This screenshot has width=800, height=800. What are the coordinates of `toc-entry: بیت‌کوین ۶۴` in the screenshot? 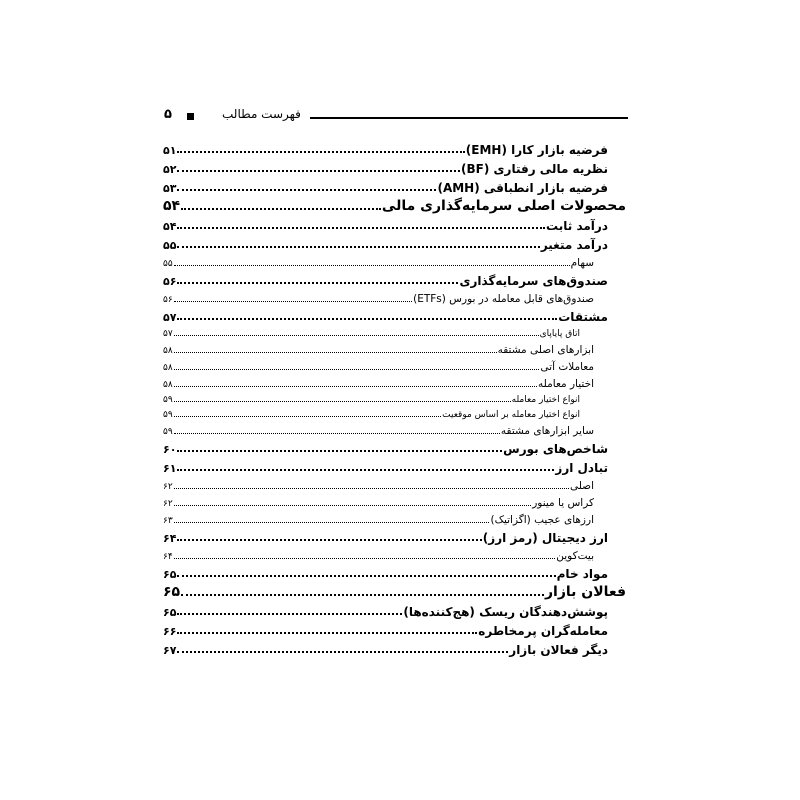 It's located at (394, 553).